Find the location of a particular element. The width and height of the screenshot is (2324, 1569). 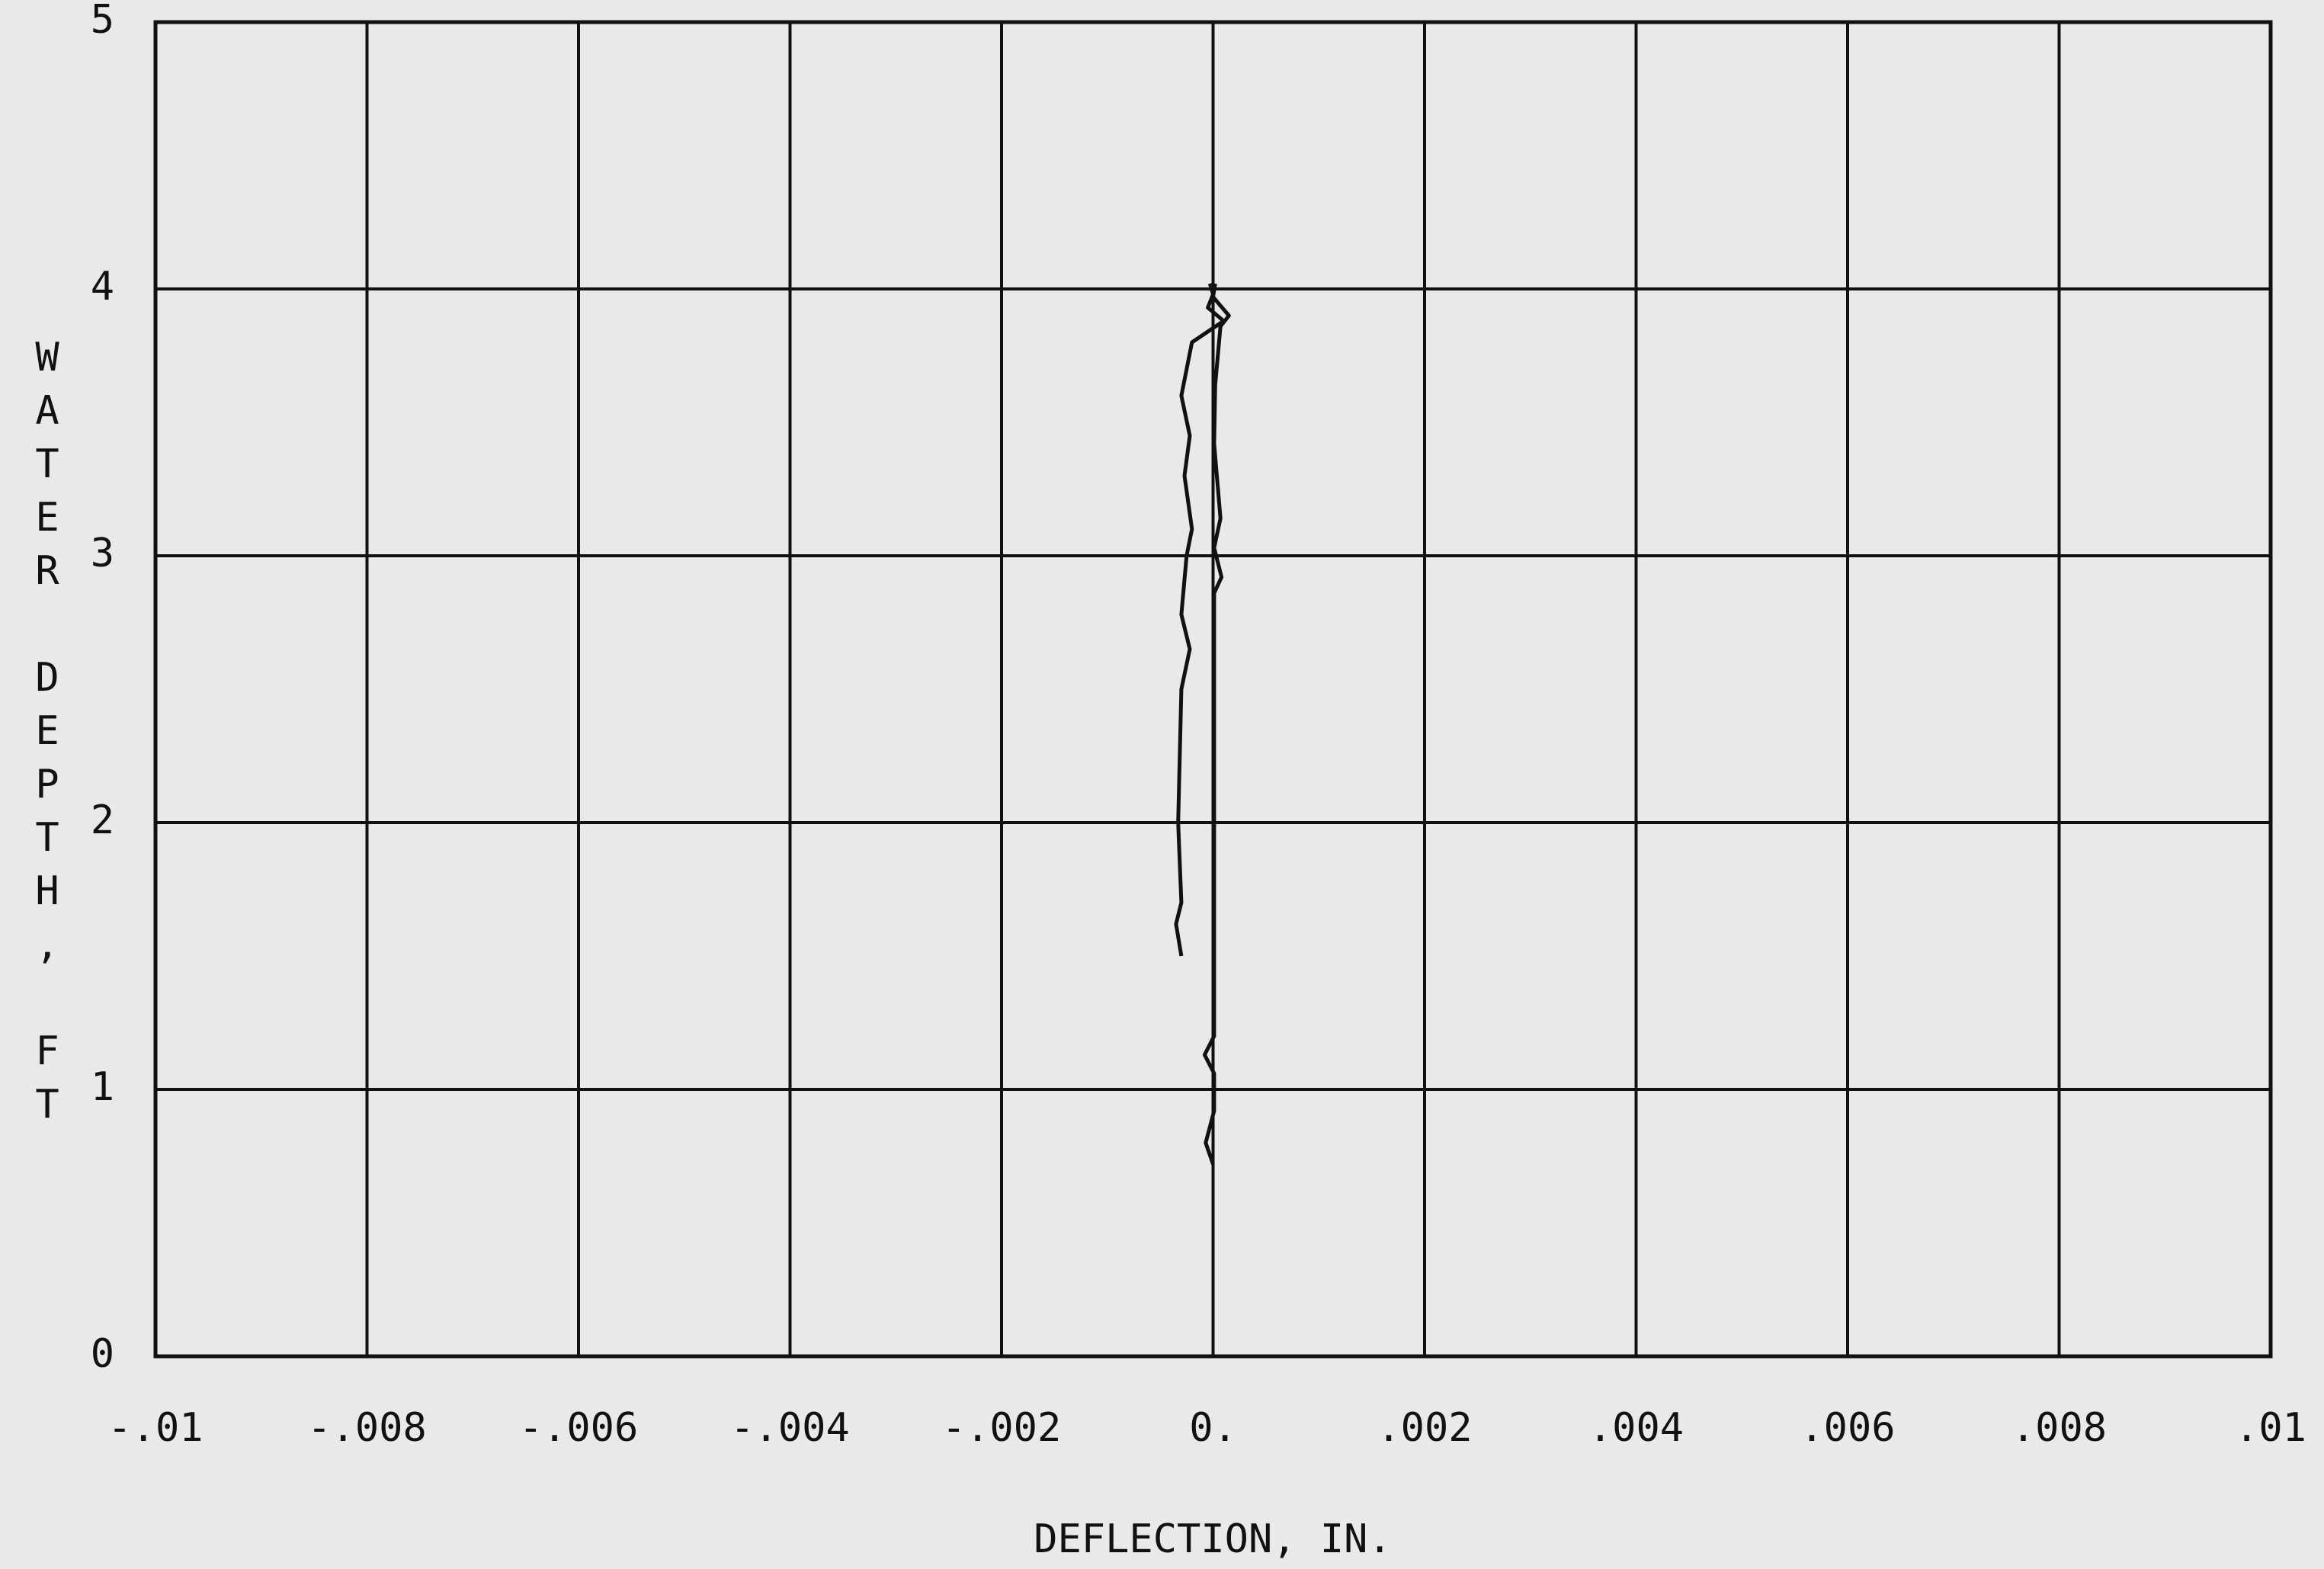

x-tick-label: -.002 is located at coordinates (1002, 1428).